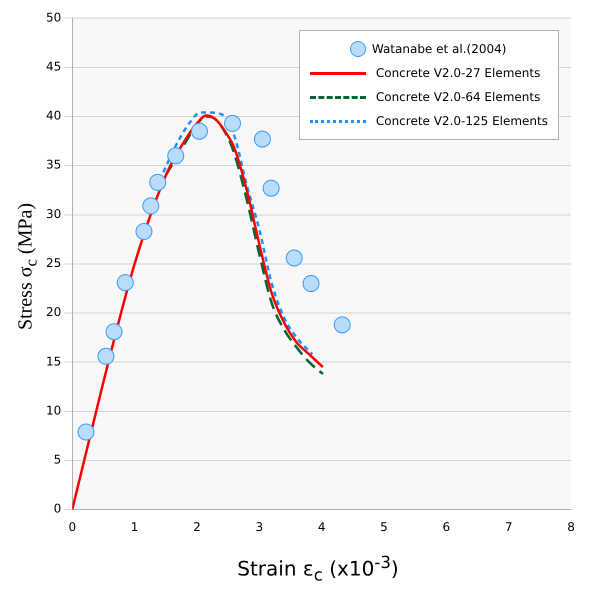 This screenshot has height=596, width=591. Describe the element at coordinates (54, 361) in the screenshot. I see `y-tick-label: 15` at that location.